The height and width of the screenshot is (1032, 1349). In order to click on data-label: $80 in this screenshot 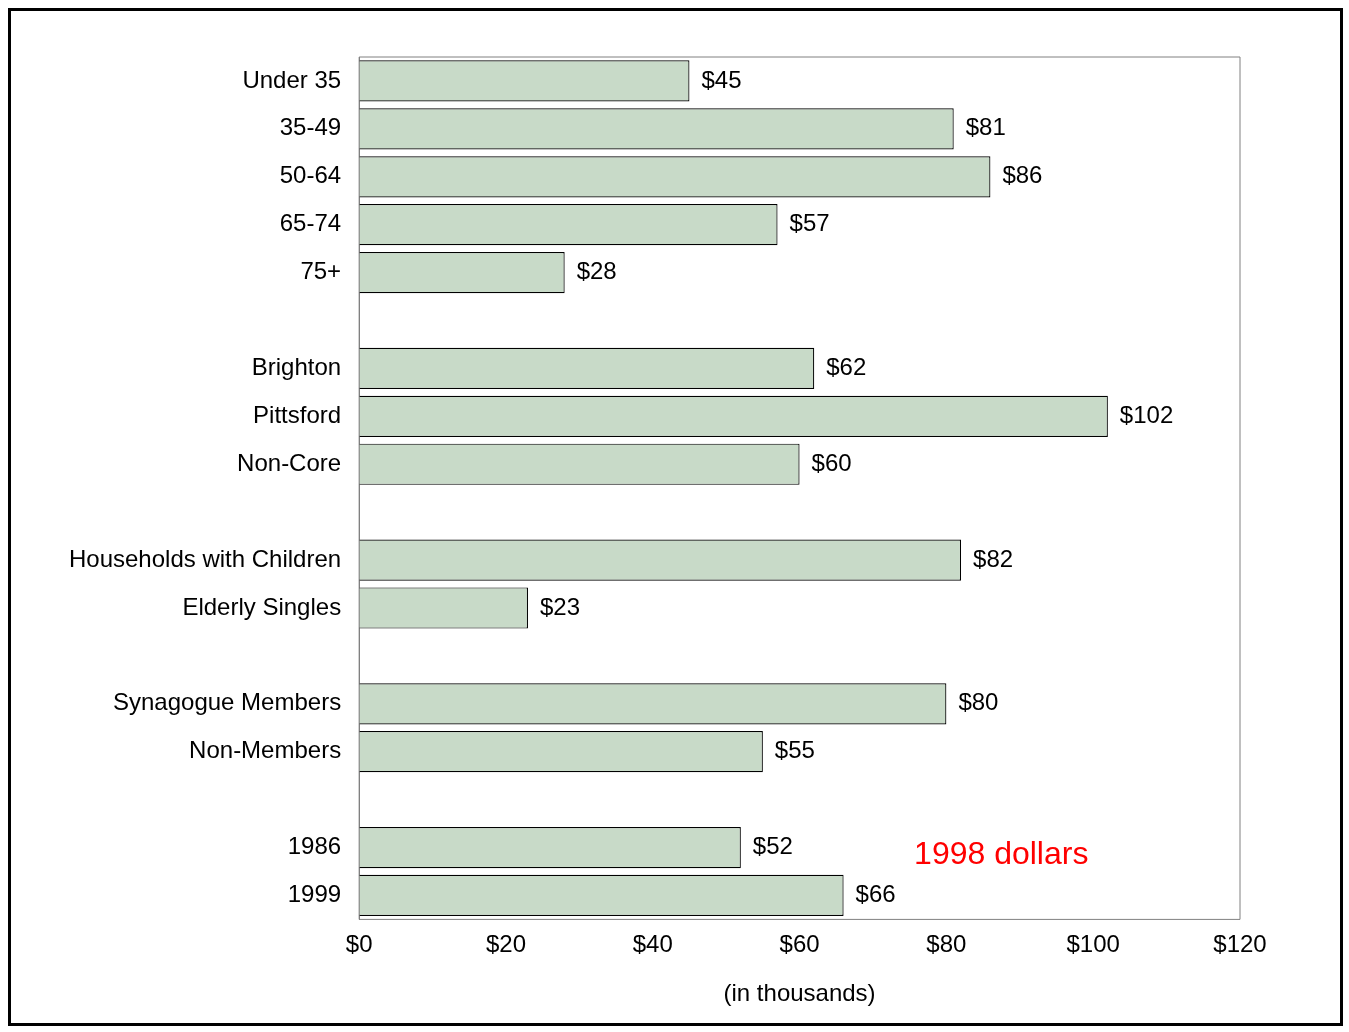, I will do `click(978, 702)`.